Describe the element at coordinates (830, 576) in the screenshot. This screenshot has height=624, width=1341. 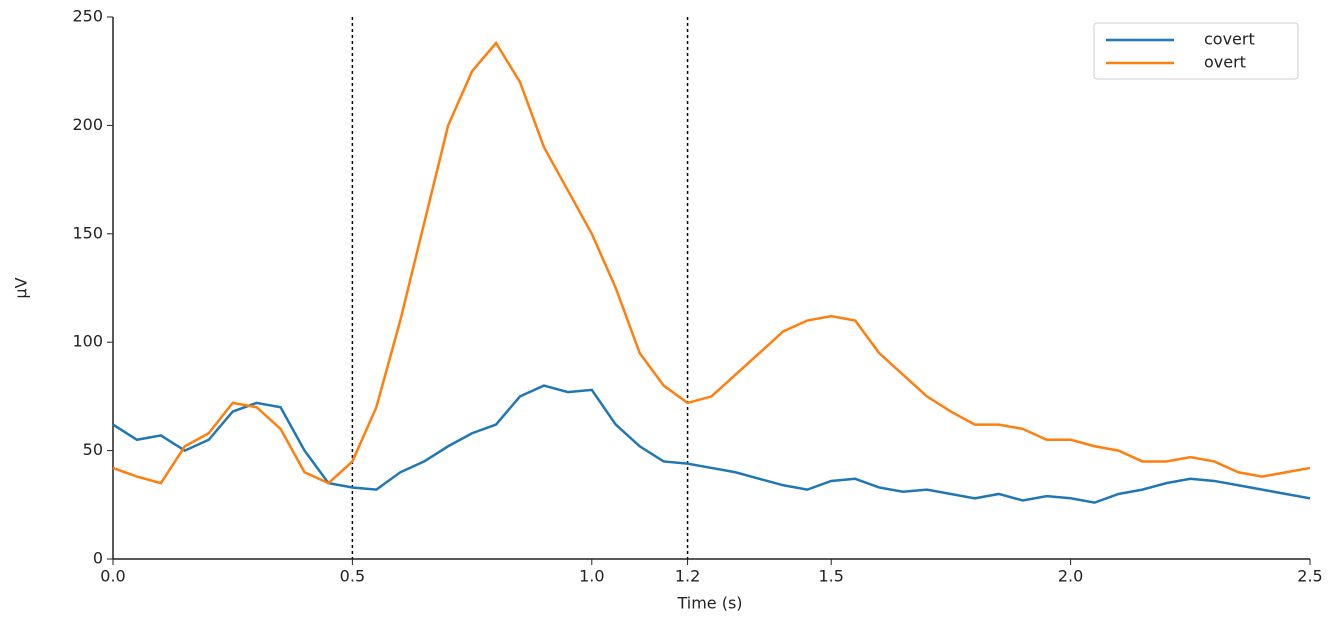
I see `x-tick-label: 1.5` at that location.